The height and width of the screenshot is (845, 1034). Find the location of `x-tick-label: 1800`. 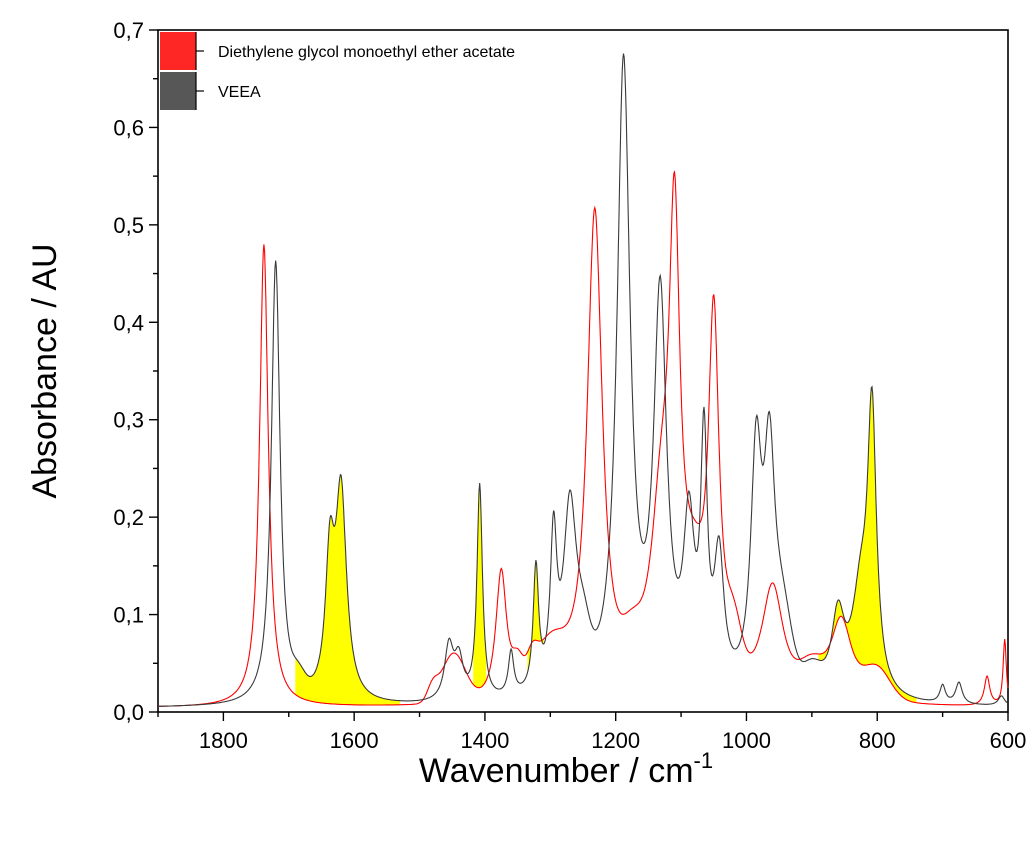

x-tick-label: 1800 is located at coordinates (223, 740).